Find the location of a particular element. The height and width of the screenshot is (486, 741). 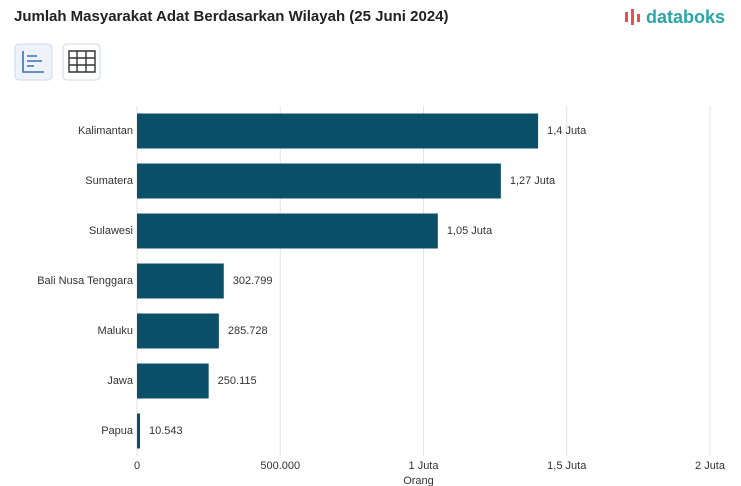

x-tick-label: 2 Juta is located at coordinates (710, 466).